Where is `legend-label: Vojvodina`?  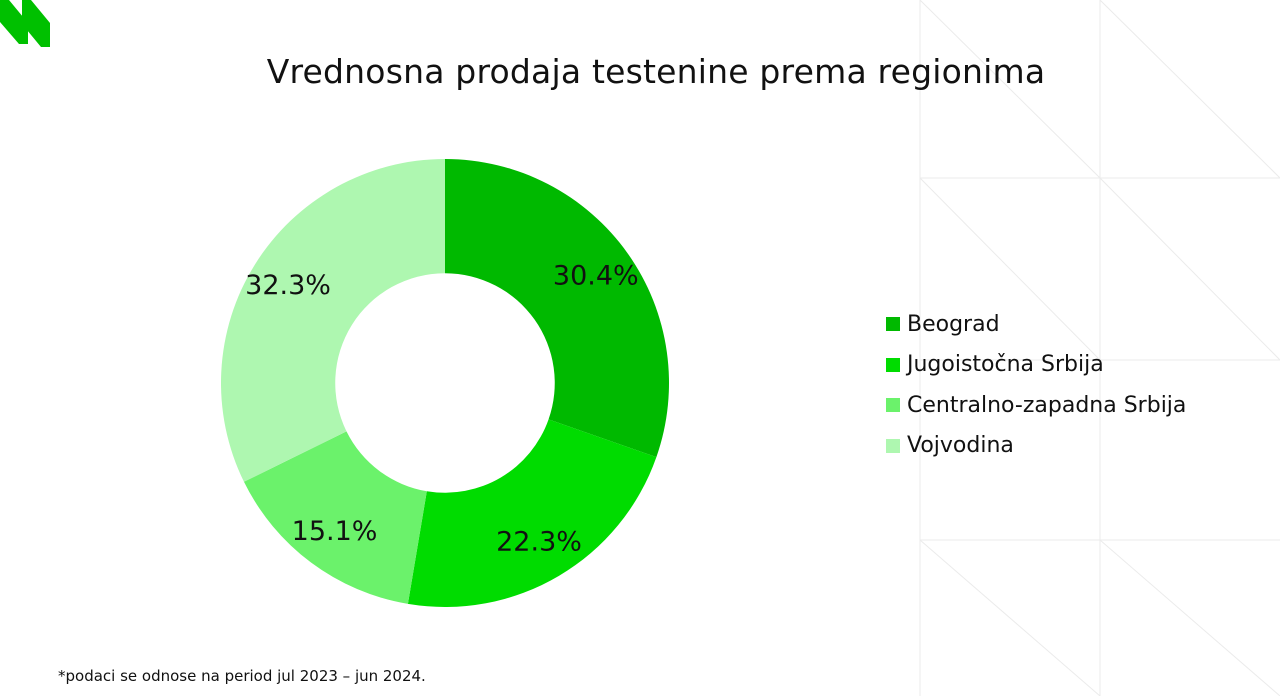
legend-label: Vojvodina is located at coordinates (960, 446).